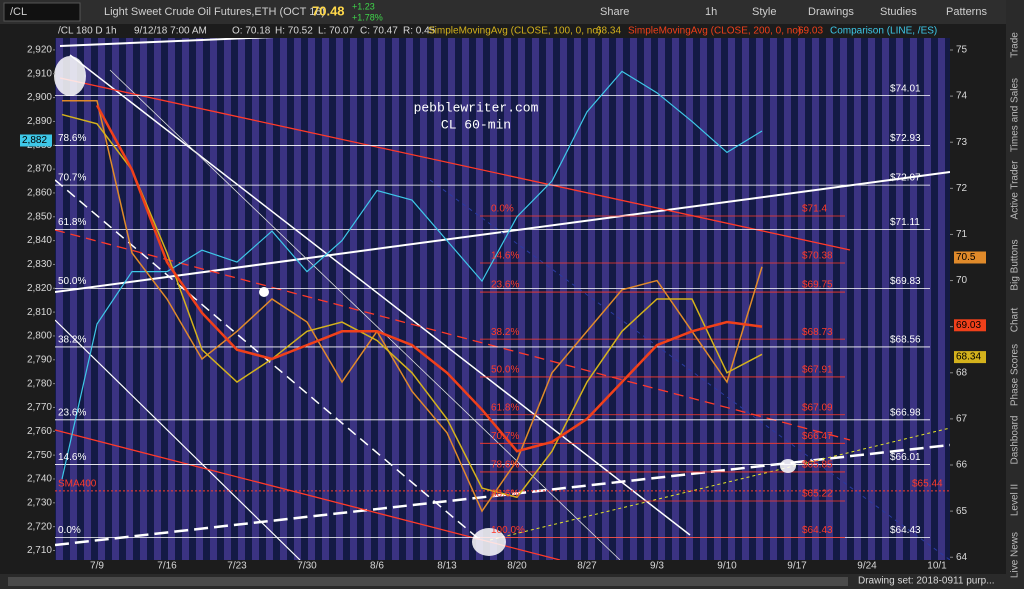  I want to click on fib-price-label: $66.47, so click(817, 436).